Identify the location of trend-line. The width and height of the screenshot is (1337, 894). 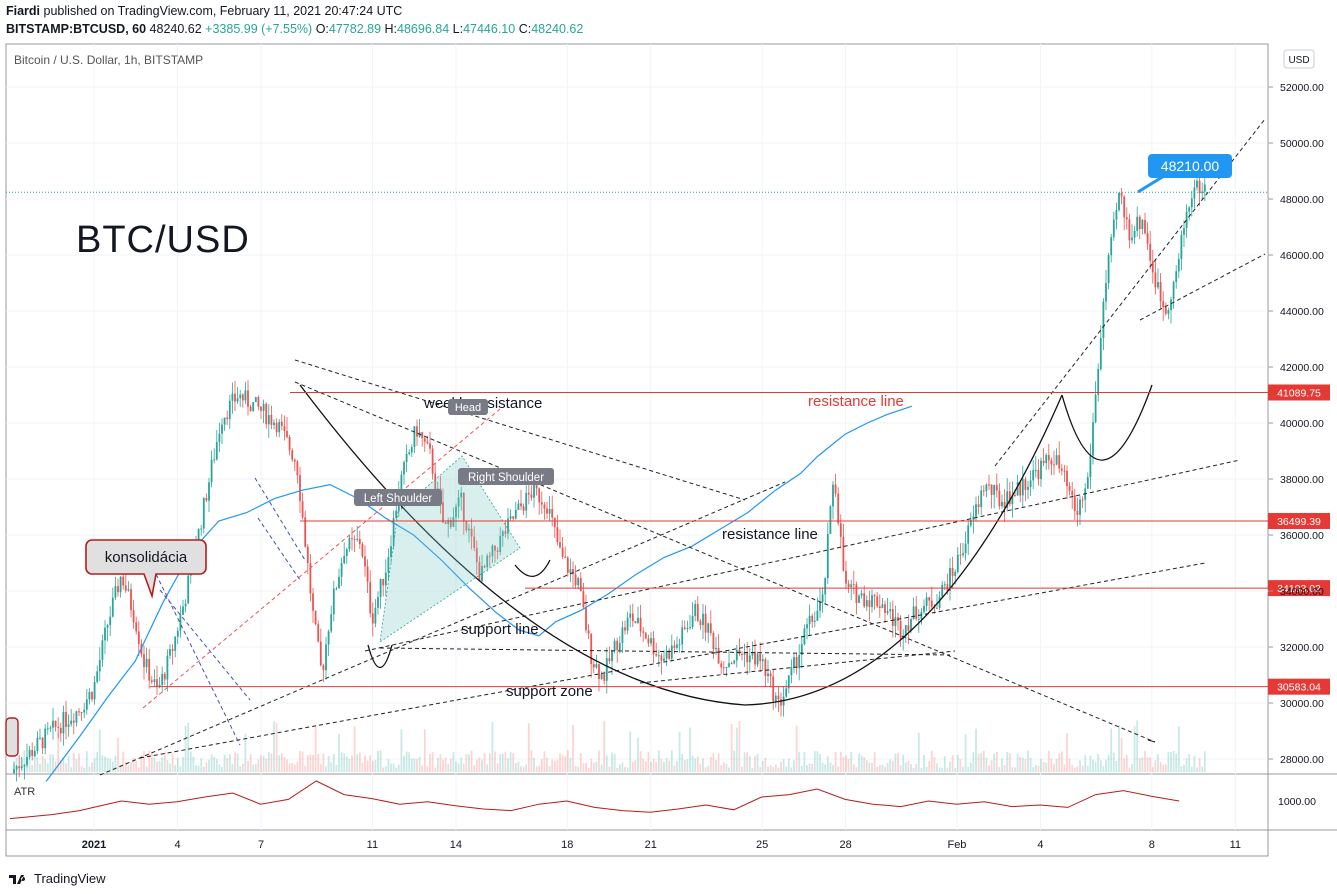
(802, 555).